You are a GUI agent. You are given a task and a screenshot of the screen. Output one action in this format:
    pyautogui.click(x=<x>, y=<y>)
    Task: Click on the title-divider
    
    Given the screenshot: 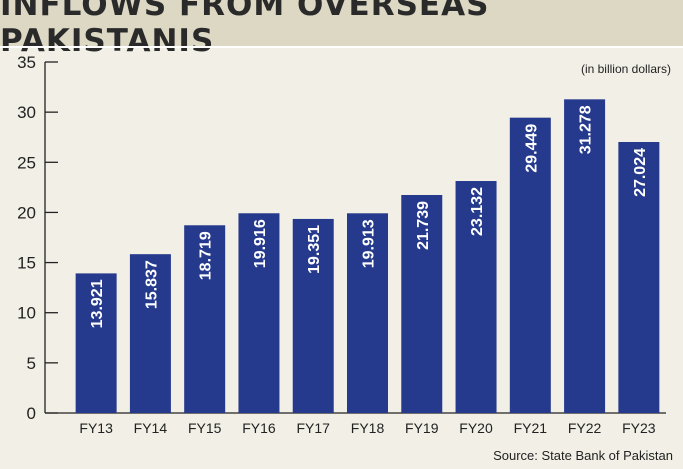 What is the action you would take?
    pyautogui.click(x=341, y=47)
    